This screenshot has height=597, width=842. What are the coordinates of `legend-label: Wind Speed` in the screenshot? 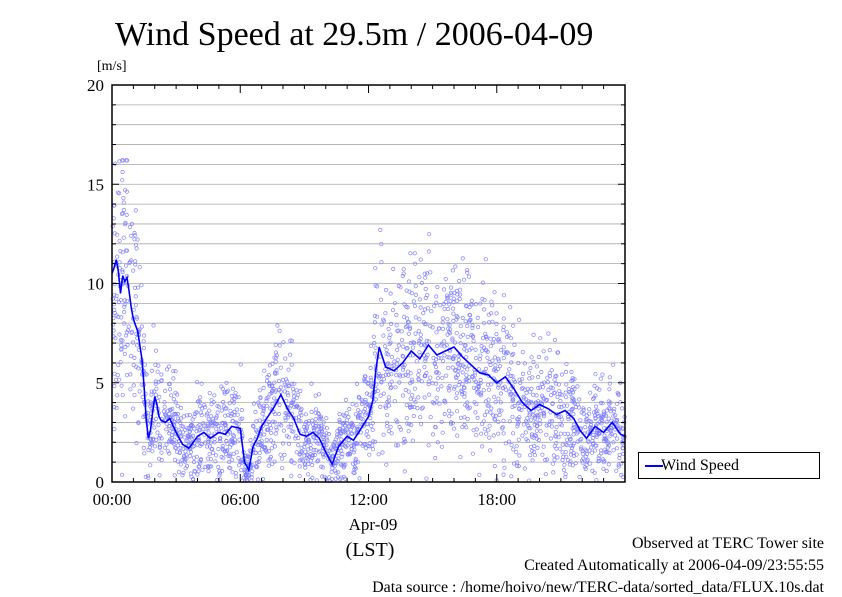 It's located at (700, 465).